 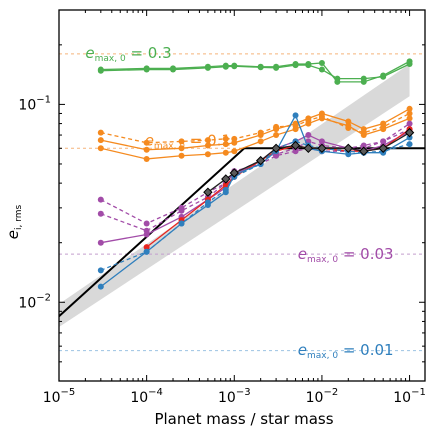 What do you see at coordinates (146, 396) in the screenshot?
I see `x-tick-label: 10⁻⁴` at bounding box center [146, 396].